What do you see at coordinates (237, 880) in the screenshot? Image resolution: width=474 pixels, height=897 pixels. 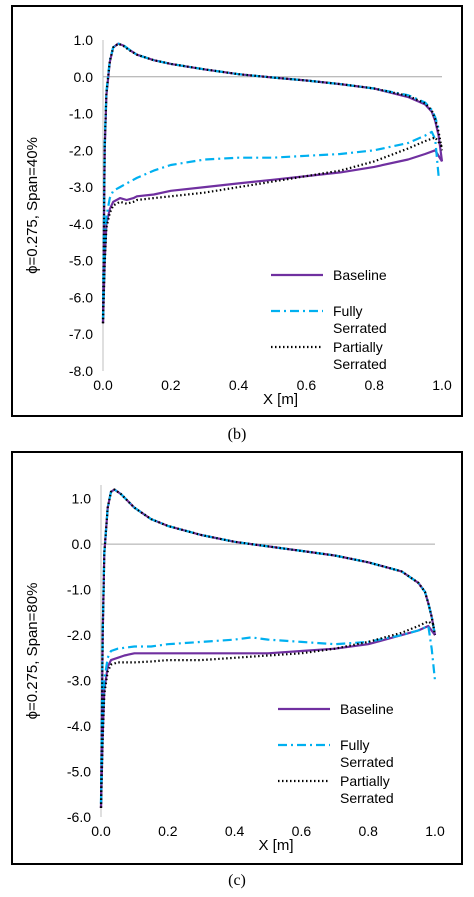 I see `caption-c: (c)` at bounding box center [237, 880].